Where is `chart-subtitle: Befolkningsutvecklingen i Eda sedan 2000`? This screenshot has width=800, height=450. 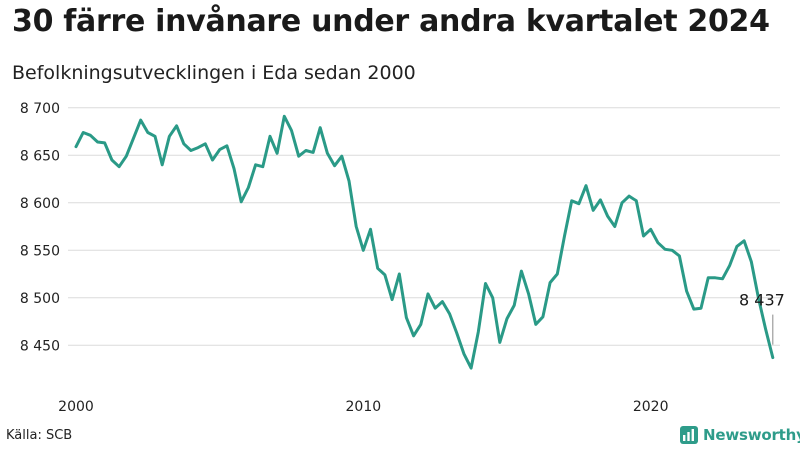 chart-subtitle: Befolkningsutvecklingen i Eda sedan 2000 is located at coordinates (214, 73).